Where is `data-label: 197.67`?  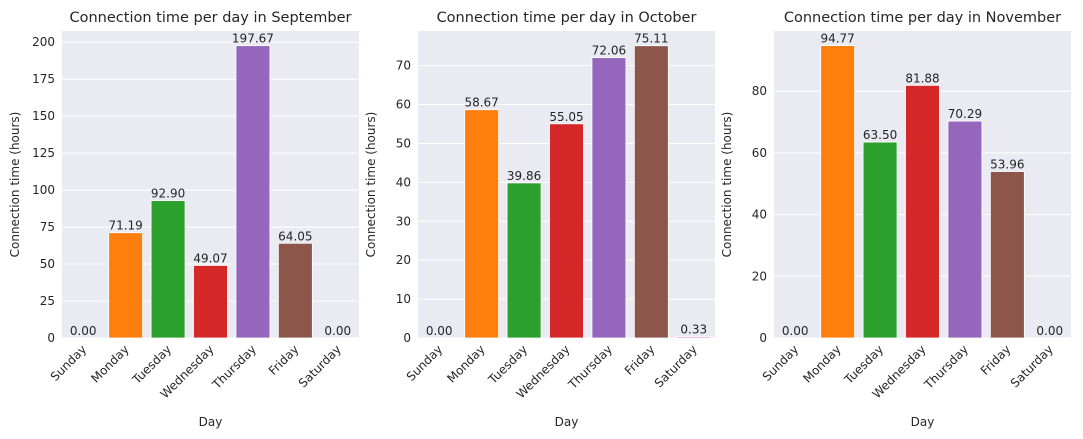
data-label: 197.67 is located at coordinates (253, 39).